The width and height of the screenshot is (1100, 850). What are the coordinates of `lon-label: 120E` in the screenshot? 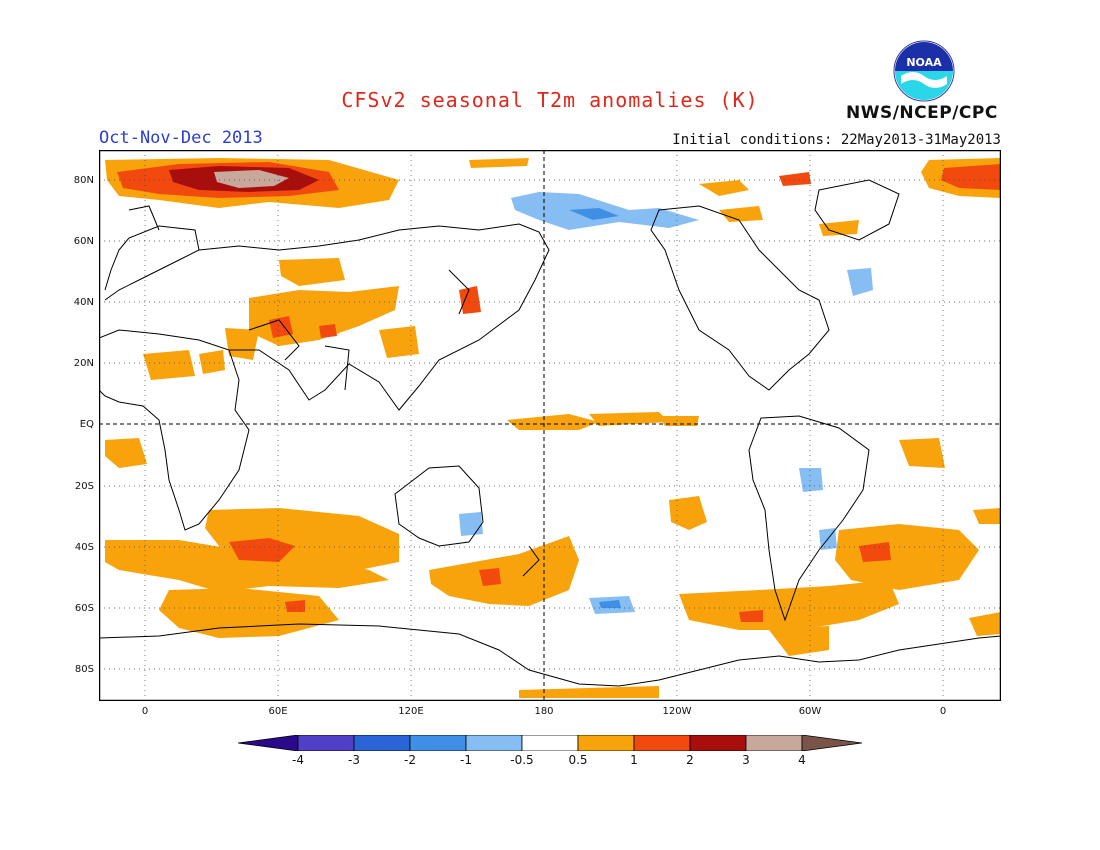 It's located at (411, 711).